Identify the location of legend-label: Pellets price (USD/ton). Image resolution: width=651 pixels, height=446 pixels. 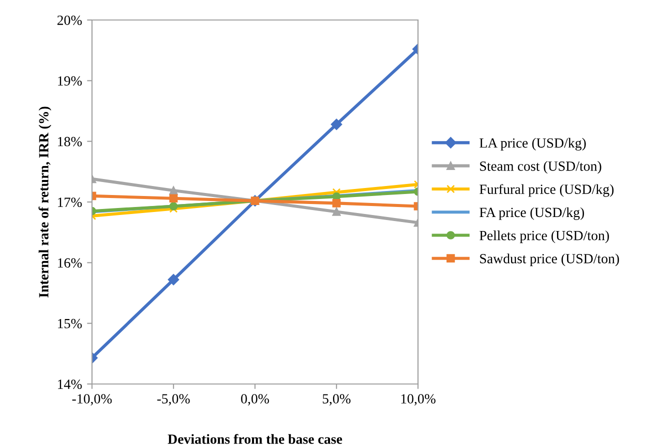
(544, 237).